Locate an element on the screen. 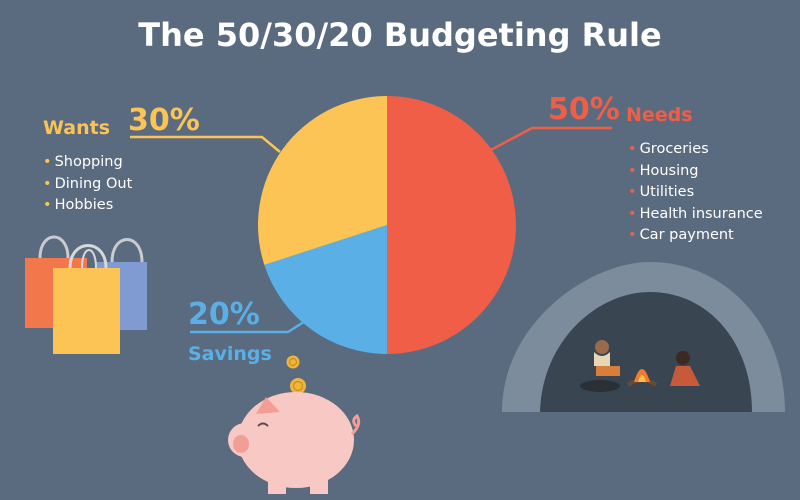  wants-percent-label: 30% is located at coordinates (164, 120).